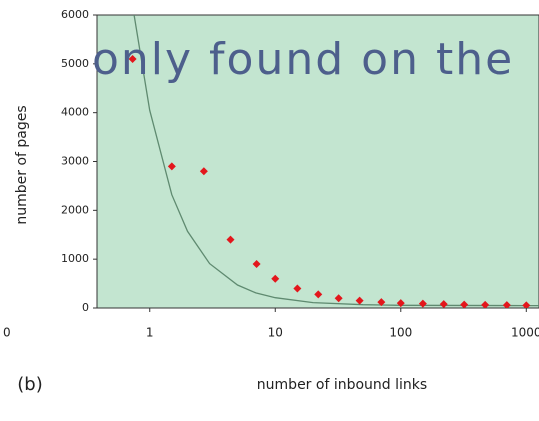  What do you see at coordinates (275, 333) in the screenshot?
I see `x-tick-label: 10` at bounding box center [275, 333].